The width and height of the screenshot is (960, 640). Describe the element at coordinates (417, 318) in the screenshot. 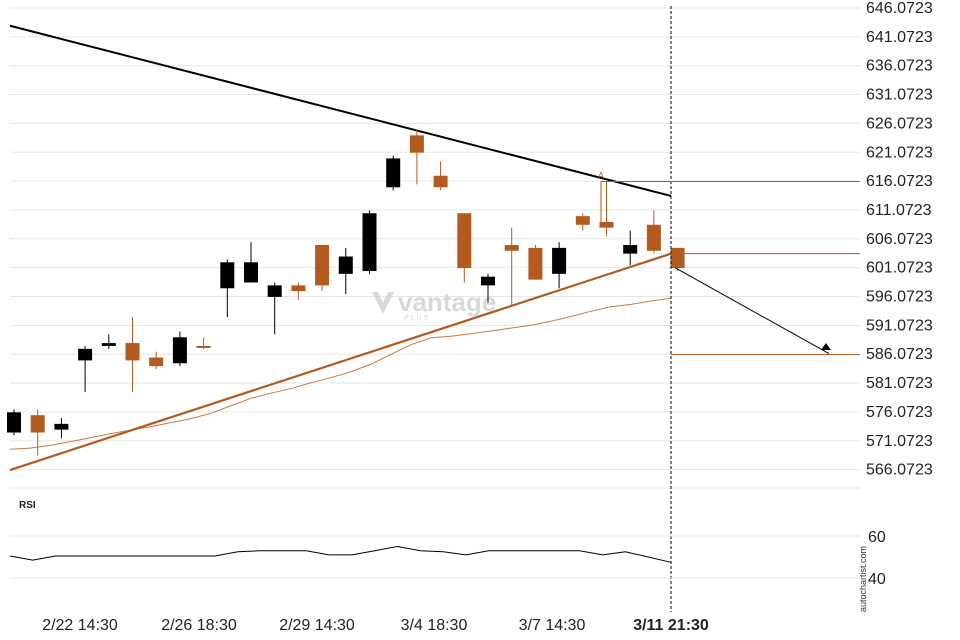

I see `watermark-sub: PLUS` at that location.